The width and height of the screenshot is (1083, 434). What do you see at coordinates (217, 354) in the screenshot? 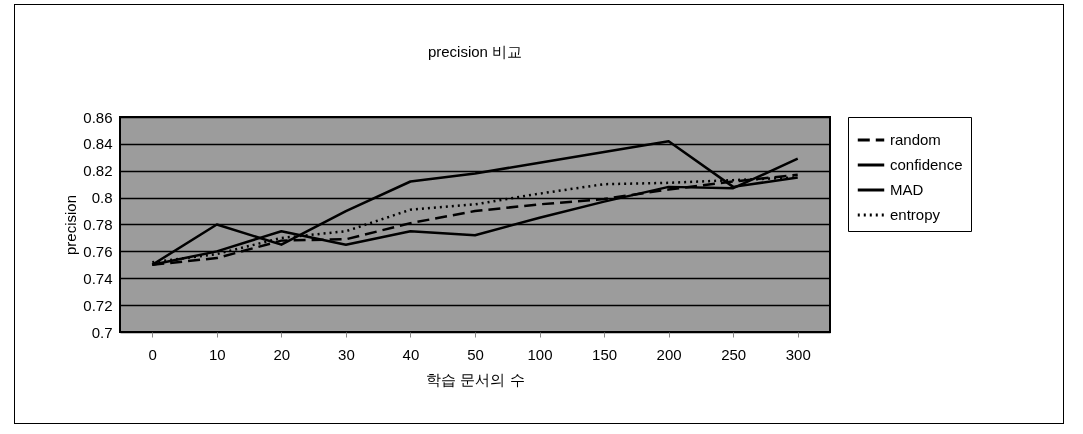
I see `x-tick-label: 10` at bounding box center [217, 354].